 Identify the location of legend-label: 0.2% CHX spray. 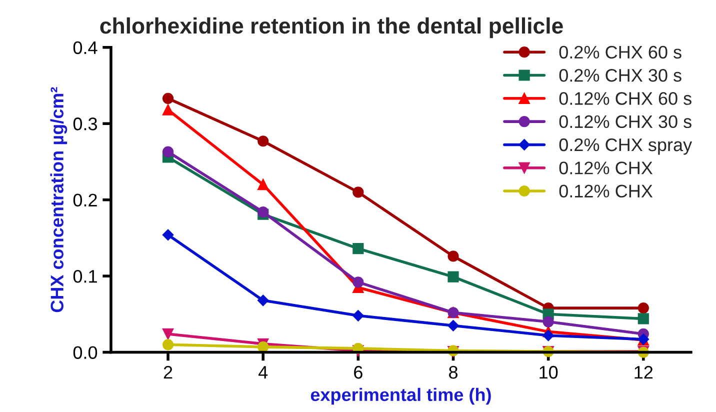
(625, 146).